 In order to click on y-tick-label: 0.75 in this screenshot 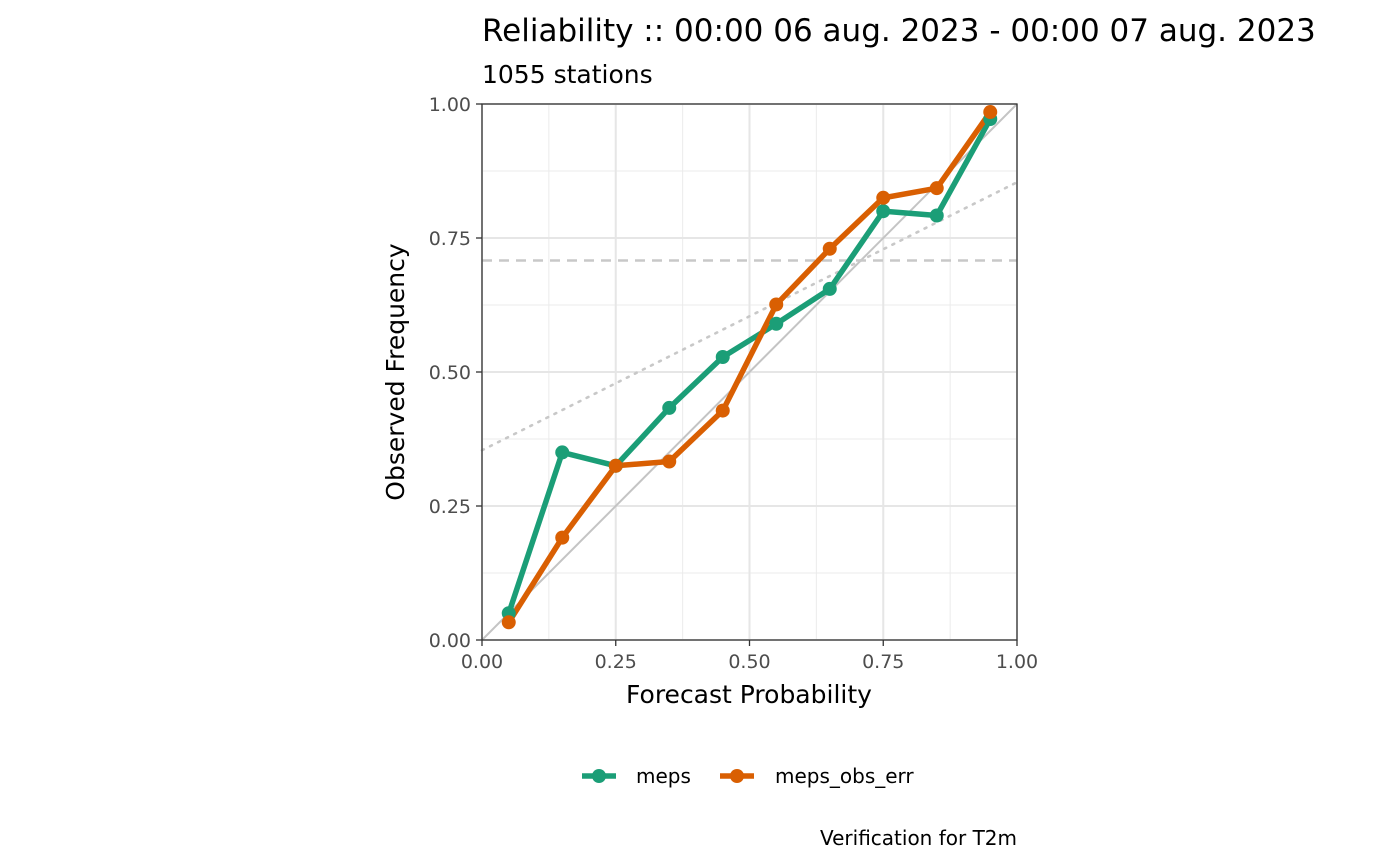, I will do `click(450, 239)`.